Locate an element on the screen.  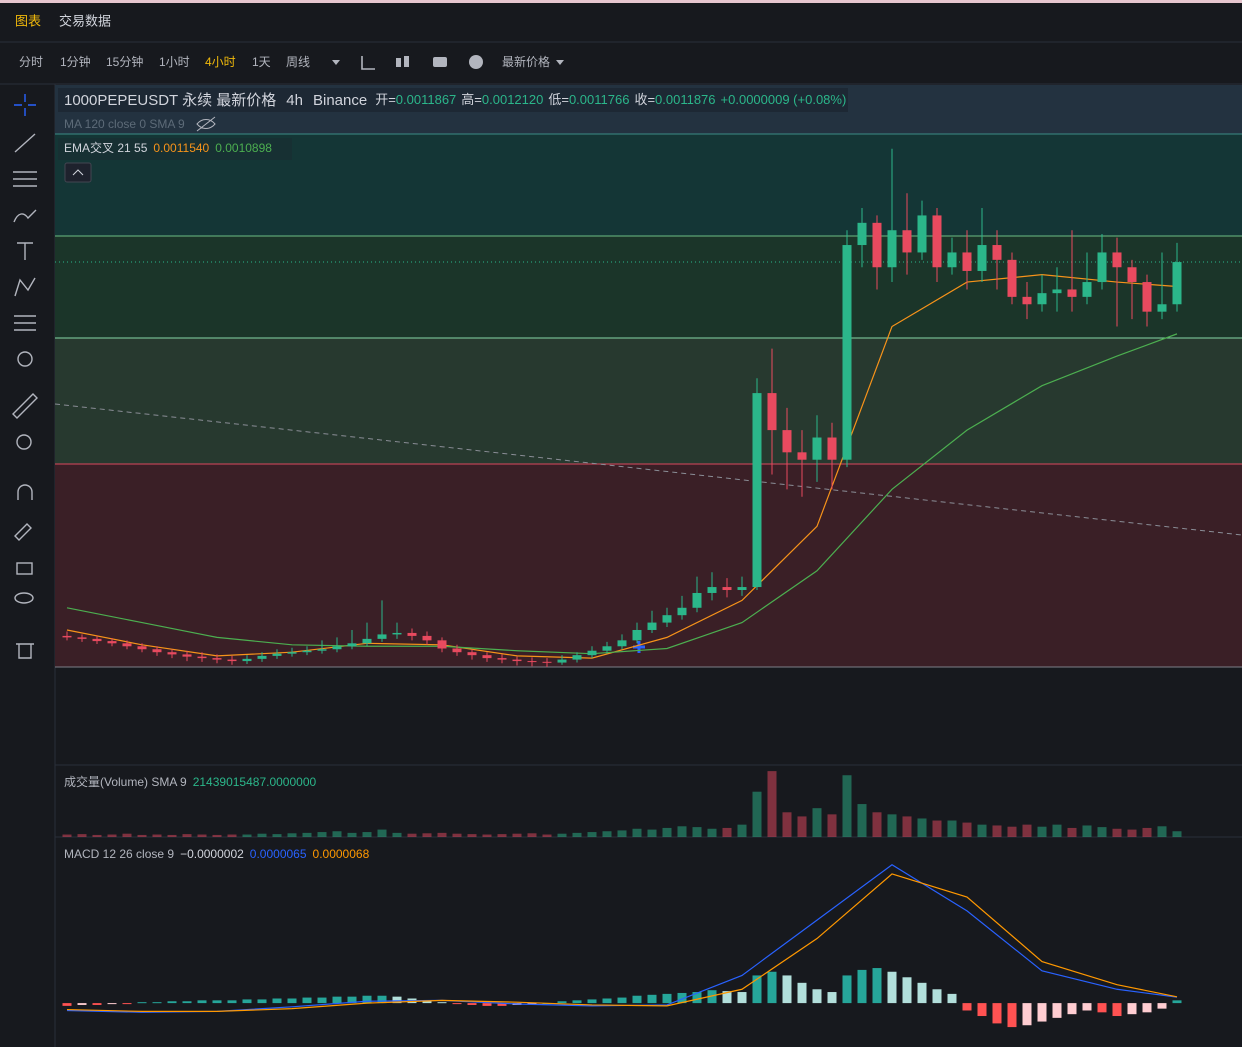
delete-tool is located at coordinates (25, 651).